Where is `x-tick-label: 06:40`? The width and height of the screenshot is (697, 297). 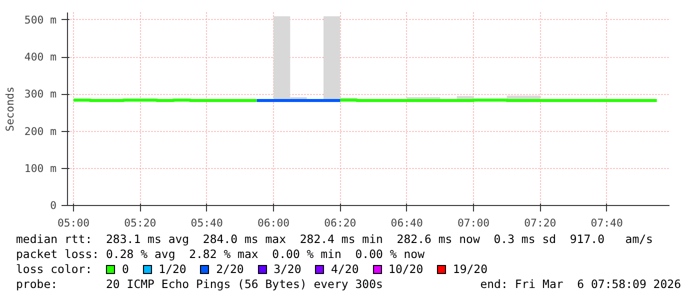 x-tick-label: 06:40 is located at coordinates (406, 223).